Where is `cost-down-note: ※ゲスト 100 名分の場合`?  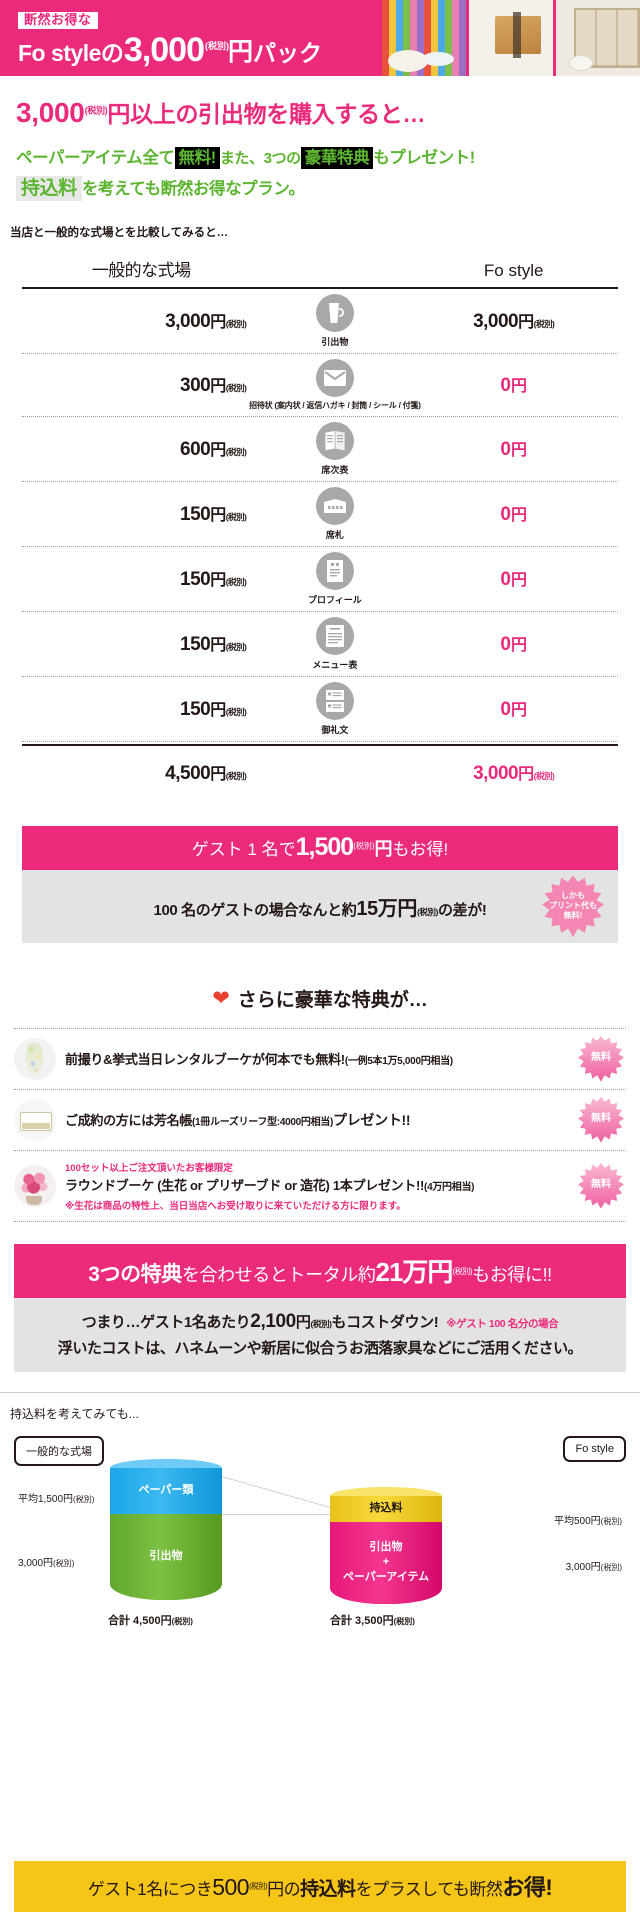
cost-down-note: ※ゲスト 100 名分の場合 is located at coordinates (502, 1323).